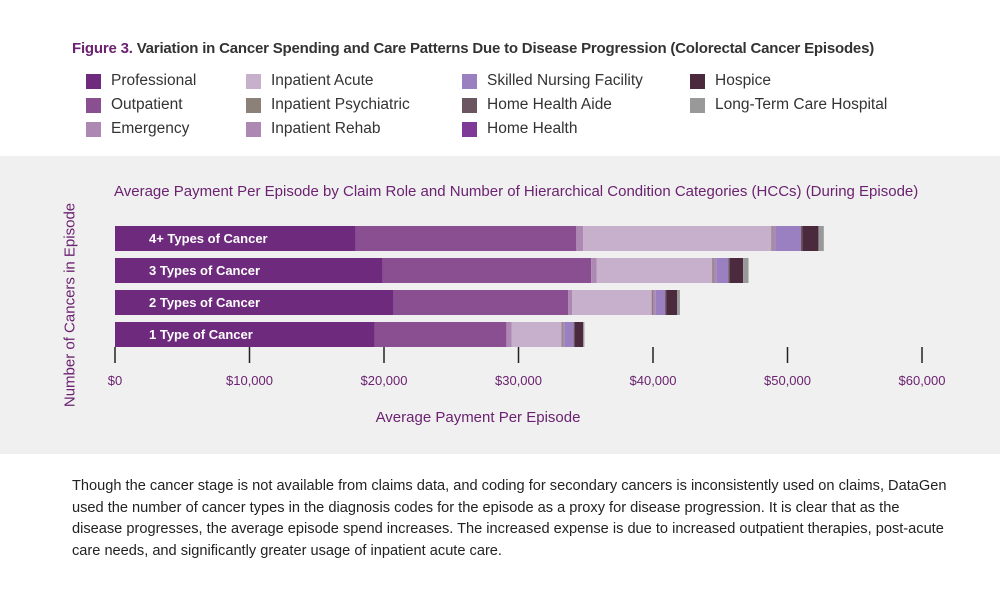 This screenshot has height=604, width=1000. What do you see at coordinates (922, 380) in the screenshot?
I see `x-tick-label: $60,000` at bounding box center [922, 380].